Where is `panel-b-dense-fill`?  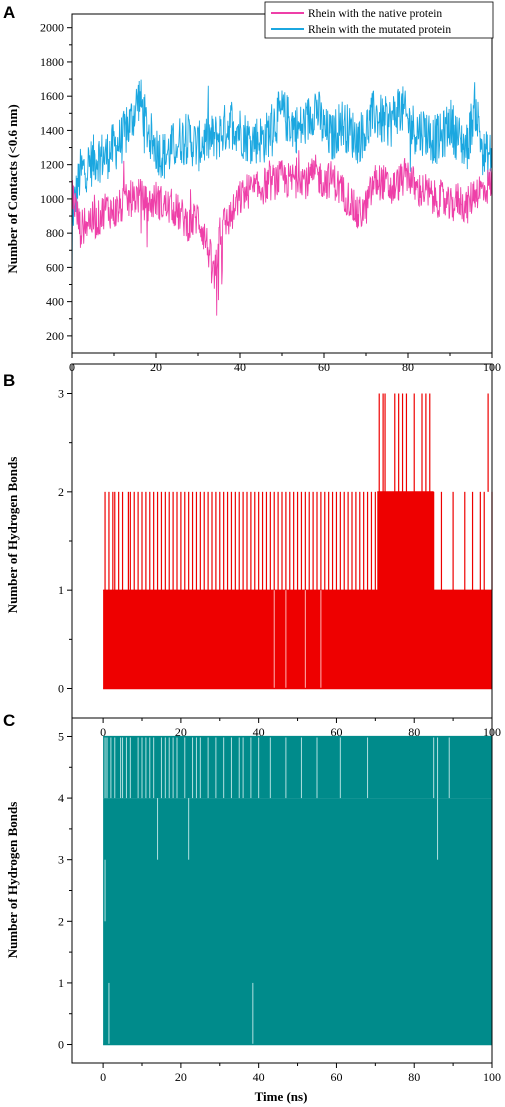
panel-b-dense-fill is located at coordinates (405, 541).